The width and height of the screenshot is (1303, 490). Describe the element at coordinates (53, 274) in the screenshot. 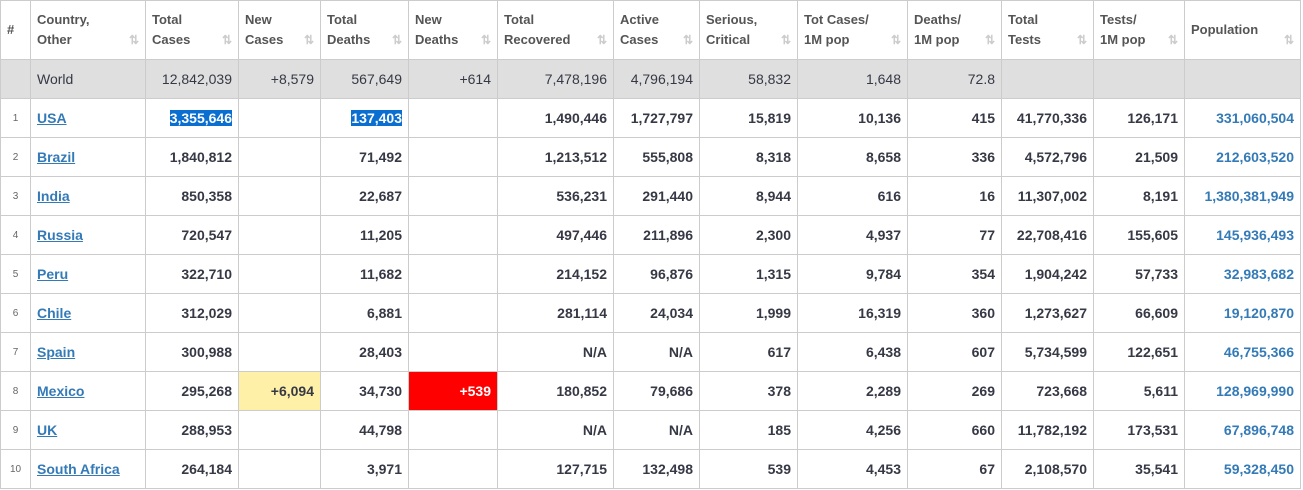

I see `country-link: Peru` at that location.